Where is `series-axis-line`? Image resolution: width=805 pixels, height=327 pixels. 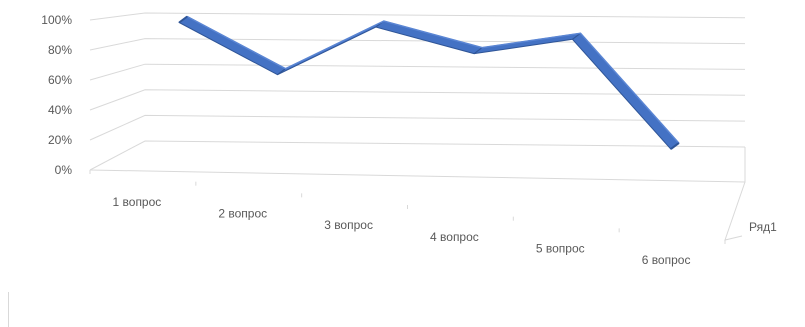
series-axis-line is located at coordinates (735, 211).